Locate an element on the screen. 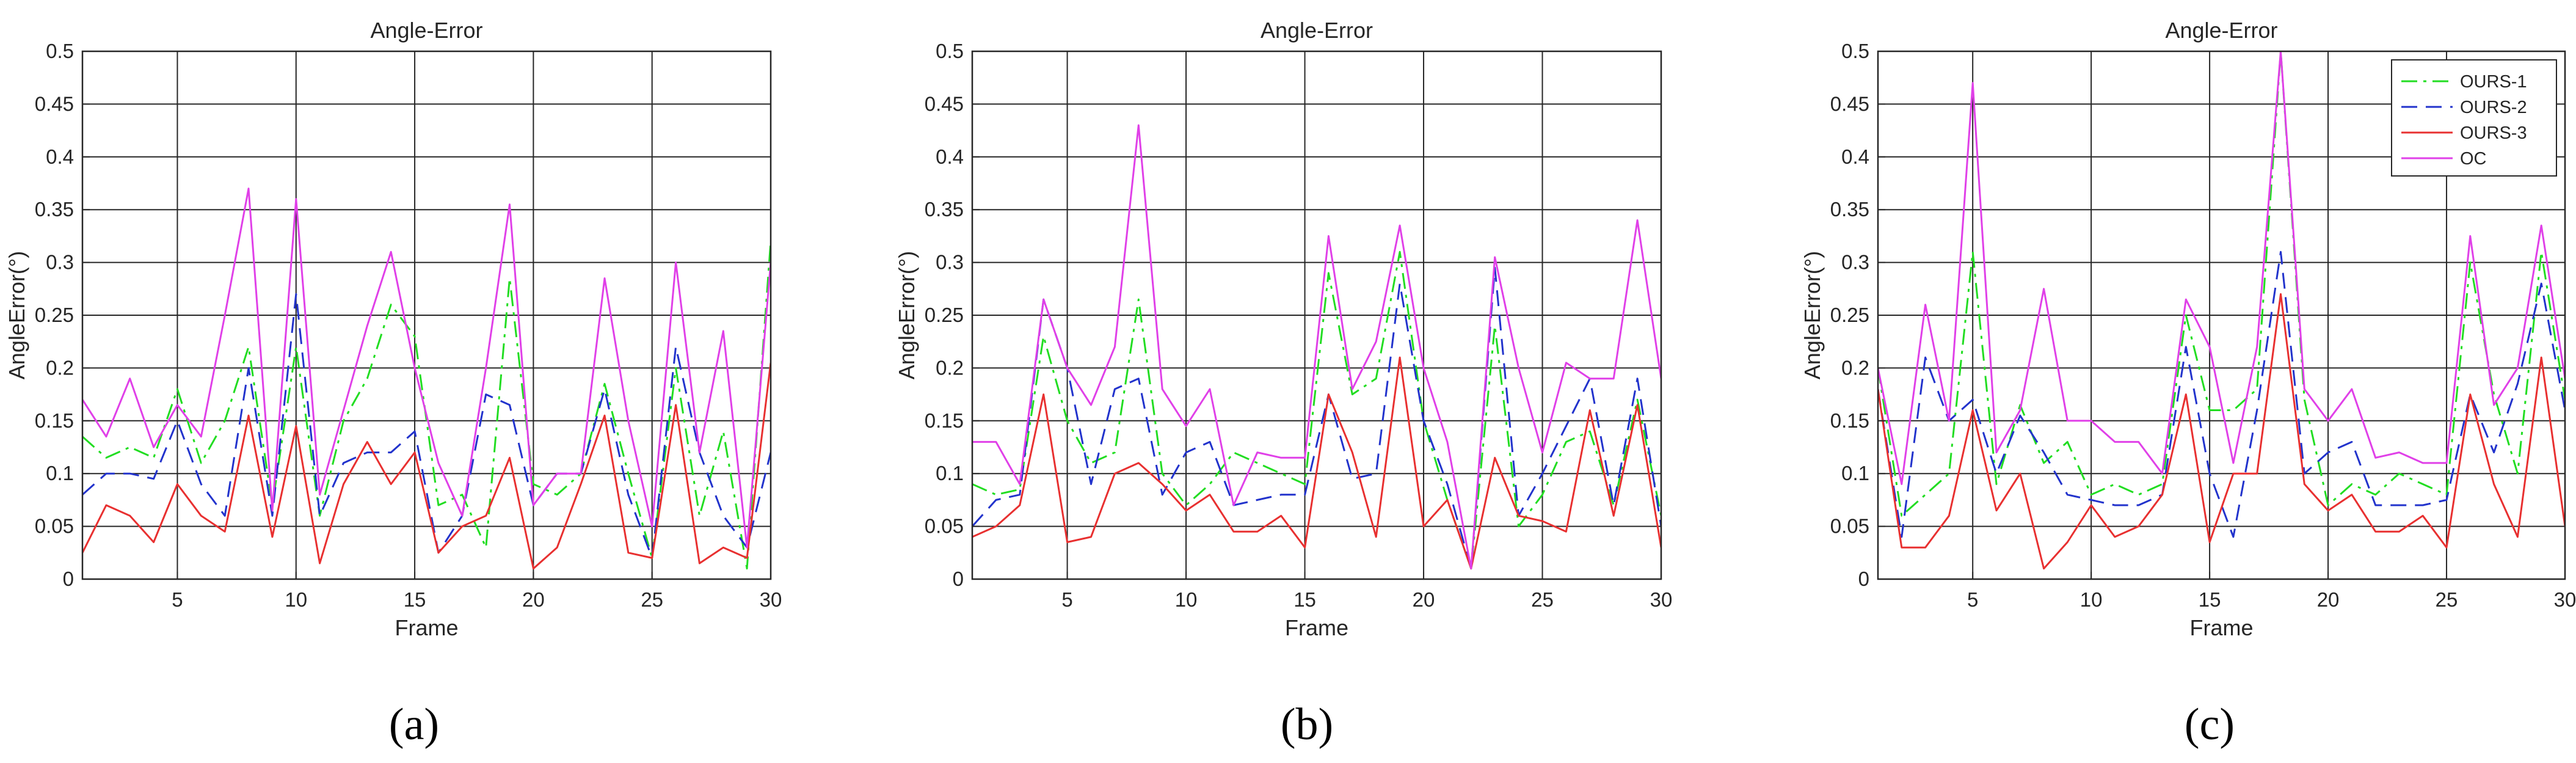  legend: OURS-1 OURS-2 OURS-3 OC is located at coordinates (2474, 118).